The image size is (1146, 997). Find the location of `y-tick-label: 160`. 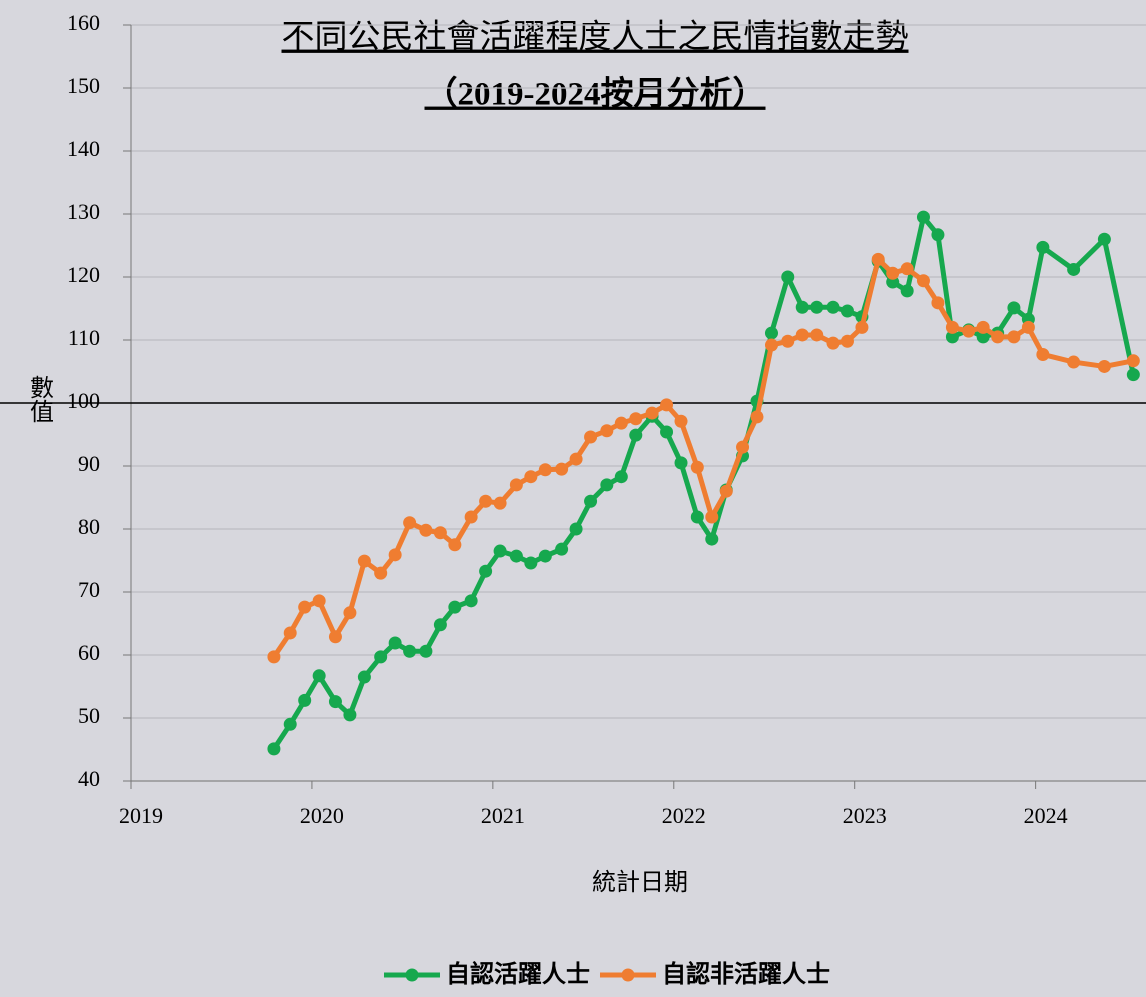

y-tick-label: 160 is located at coordinates (83, 22).